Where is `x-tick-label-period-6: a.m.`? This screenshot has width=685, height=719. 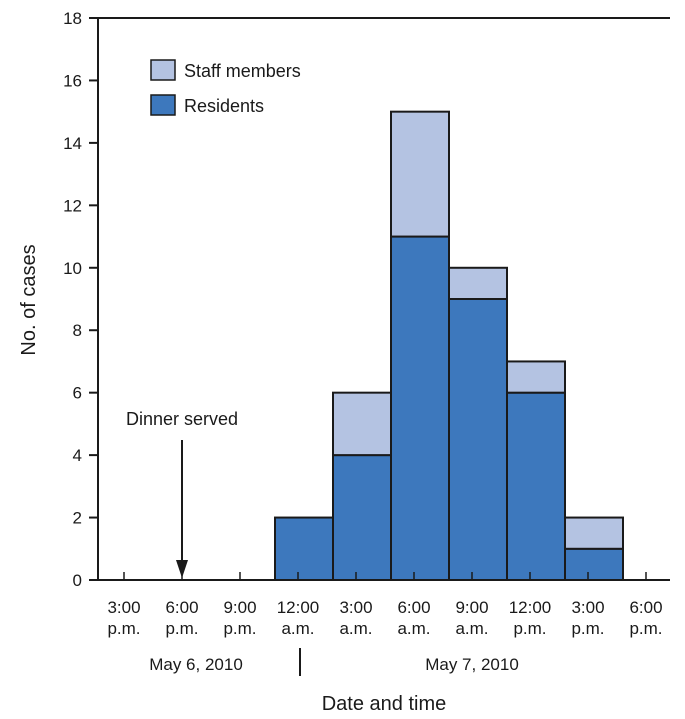 x-tick-label-period-6: a.m. is located at coordinates (471, 628).